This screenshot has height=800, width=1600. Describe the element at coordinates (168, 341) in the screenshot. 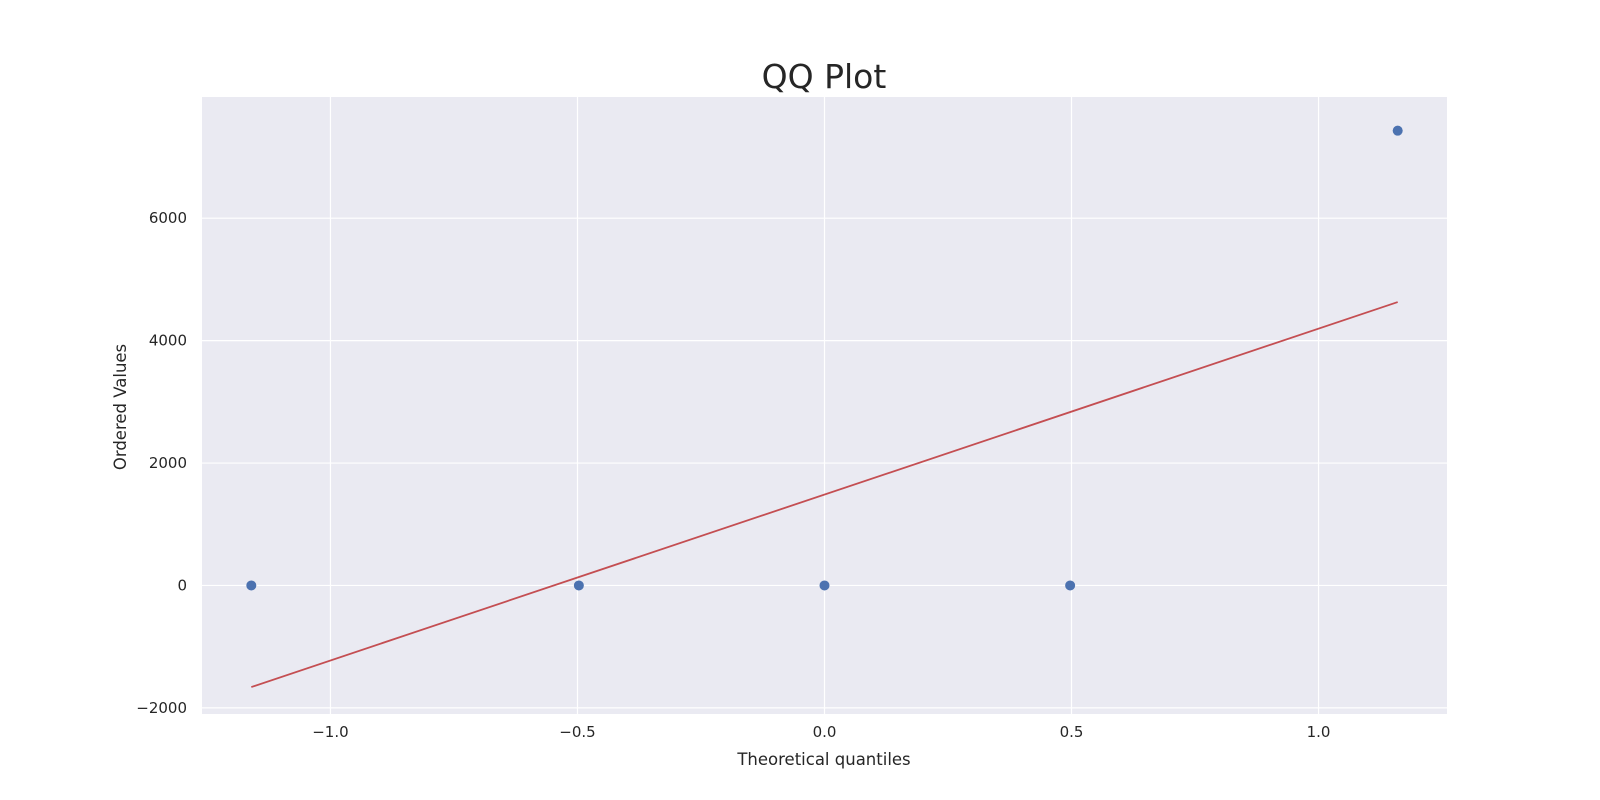

I see `y-tick-label: 4000` at that location.